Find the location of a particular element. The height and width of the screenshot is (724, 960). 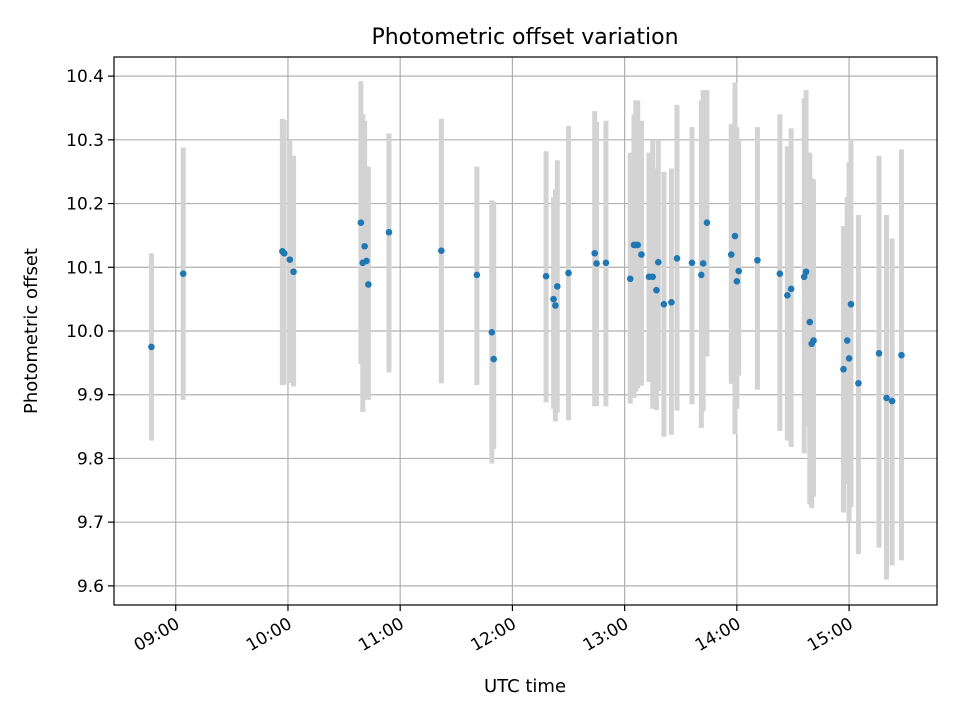

y-tick-label: 10.4 is located at coordinates (85, 77).